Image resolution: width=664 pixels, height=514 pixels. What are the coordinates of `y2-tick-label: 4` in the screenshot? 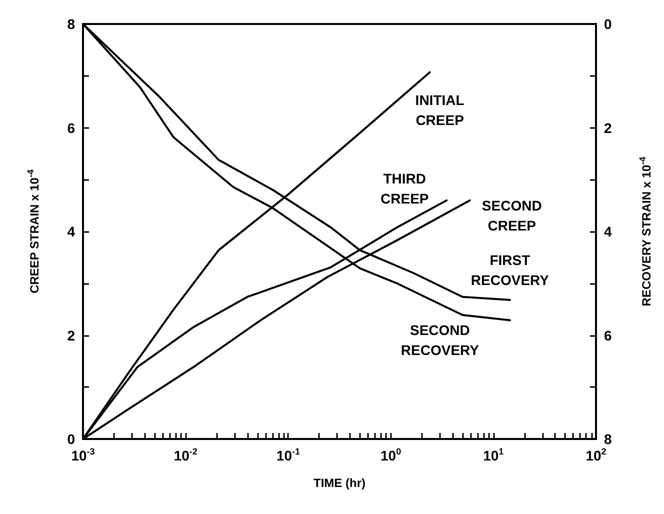 It's located at (608, 232).